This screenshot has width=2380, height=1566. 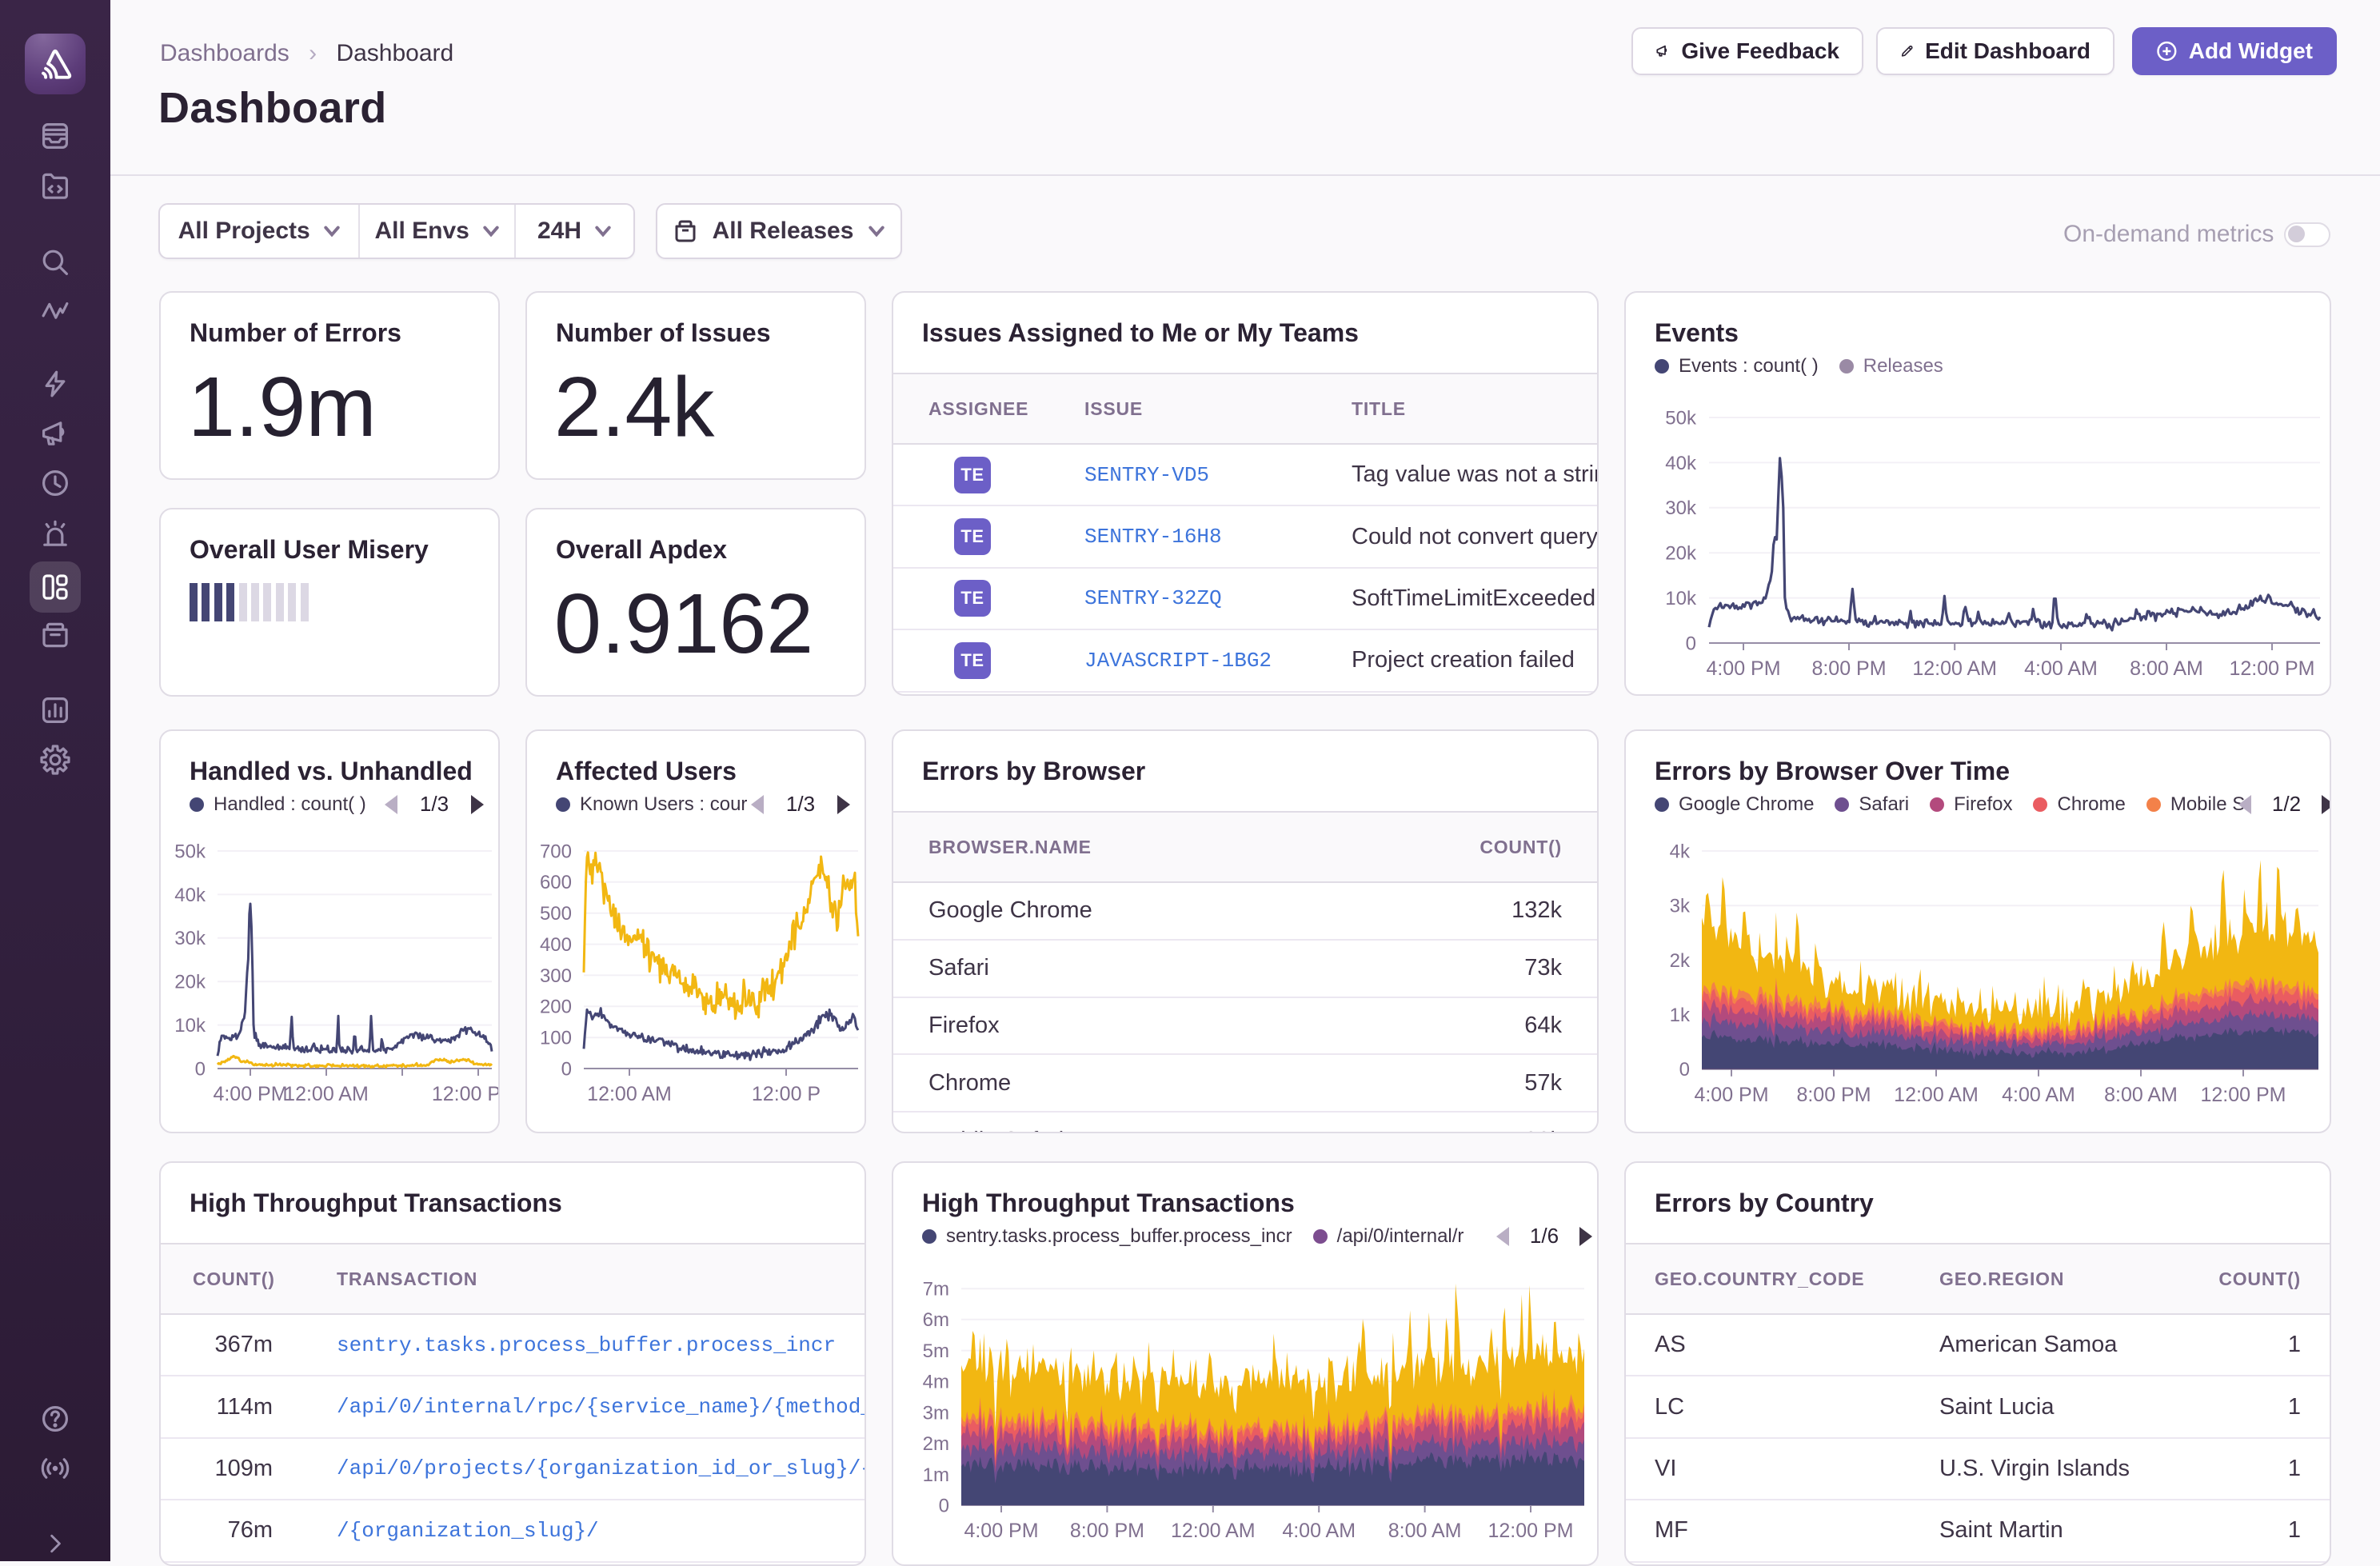 What do you see at coordinates (936, 1444) in the screenshot?
I see `svg-text: 2m` at bounding box center [936, 1444].